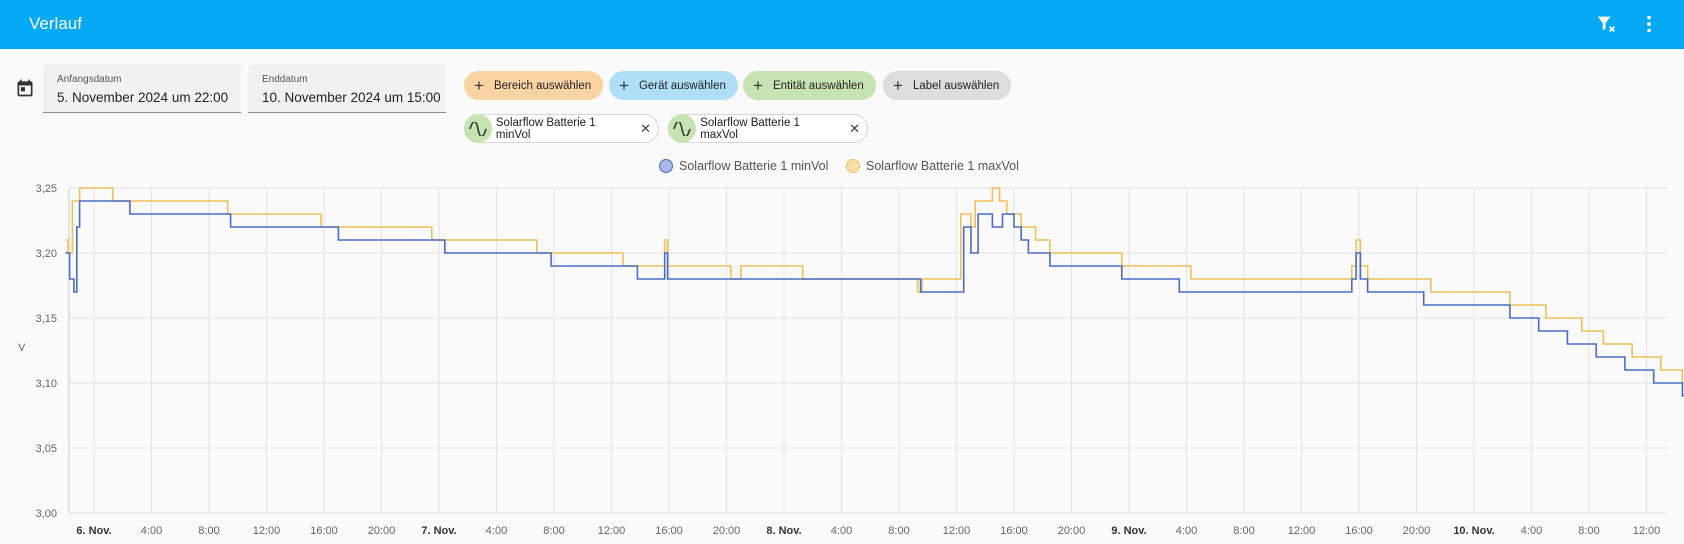 The image size is (1684, 544). I want to click on start-date-value: 5. November 2024 um 22:00, so click(143, 97).